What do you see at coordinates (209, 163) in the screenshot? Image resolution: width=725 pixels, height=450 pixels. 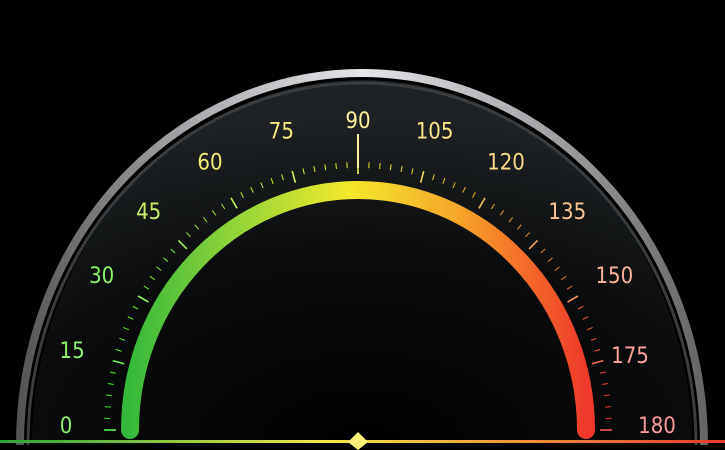 I see `scale-label-60: 60` at bounding box center [209, 163].